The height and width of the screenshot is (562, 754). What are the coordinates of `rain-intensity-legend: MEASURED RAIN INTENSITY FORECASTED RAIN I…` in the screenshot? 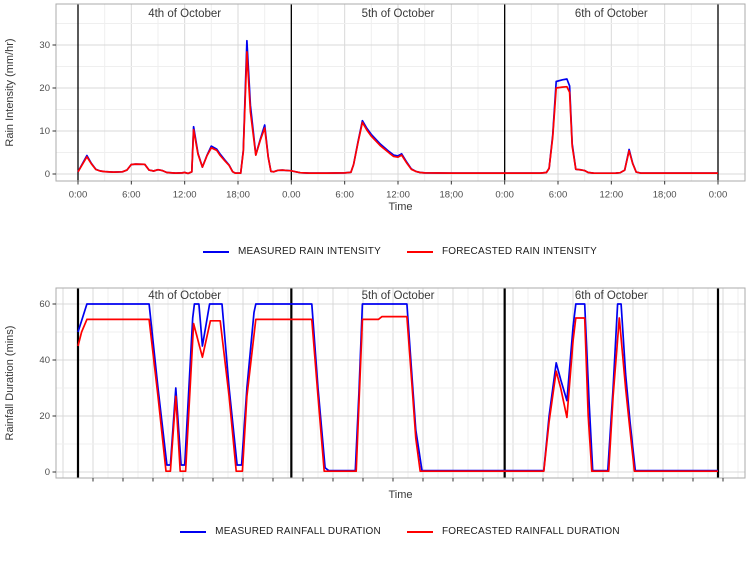 It's located at (388, 251).